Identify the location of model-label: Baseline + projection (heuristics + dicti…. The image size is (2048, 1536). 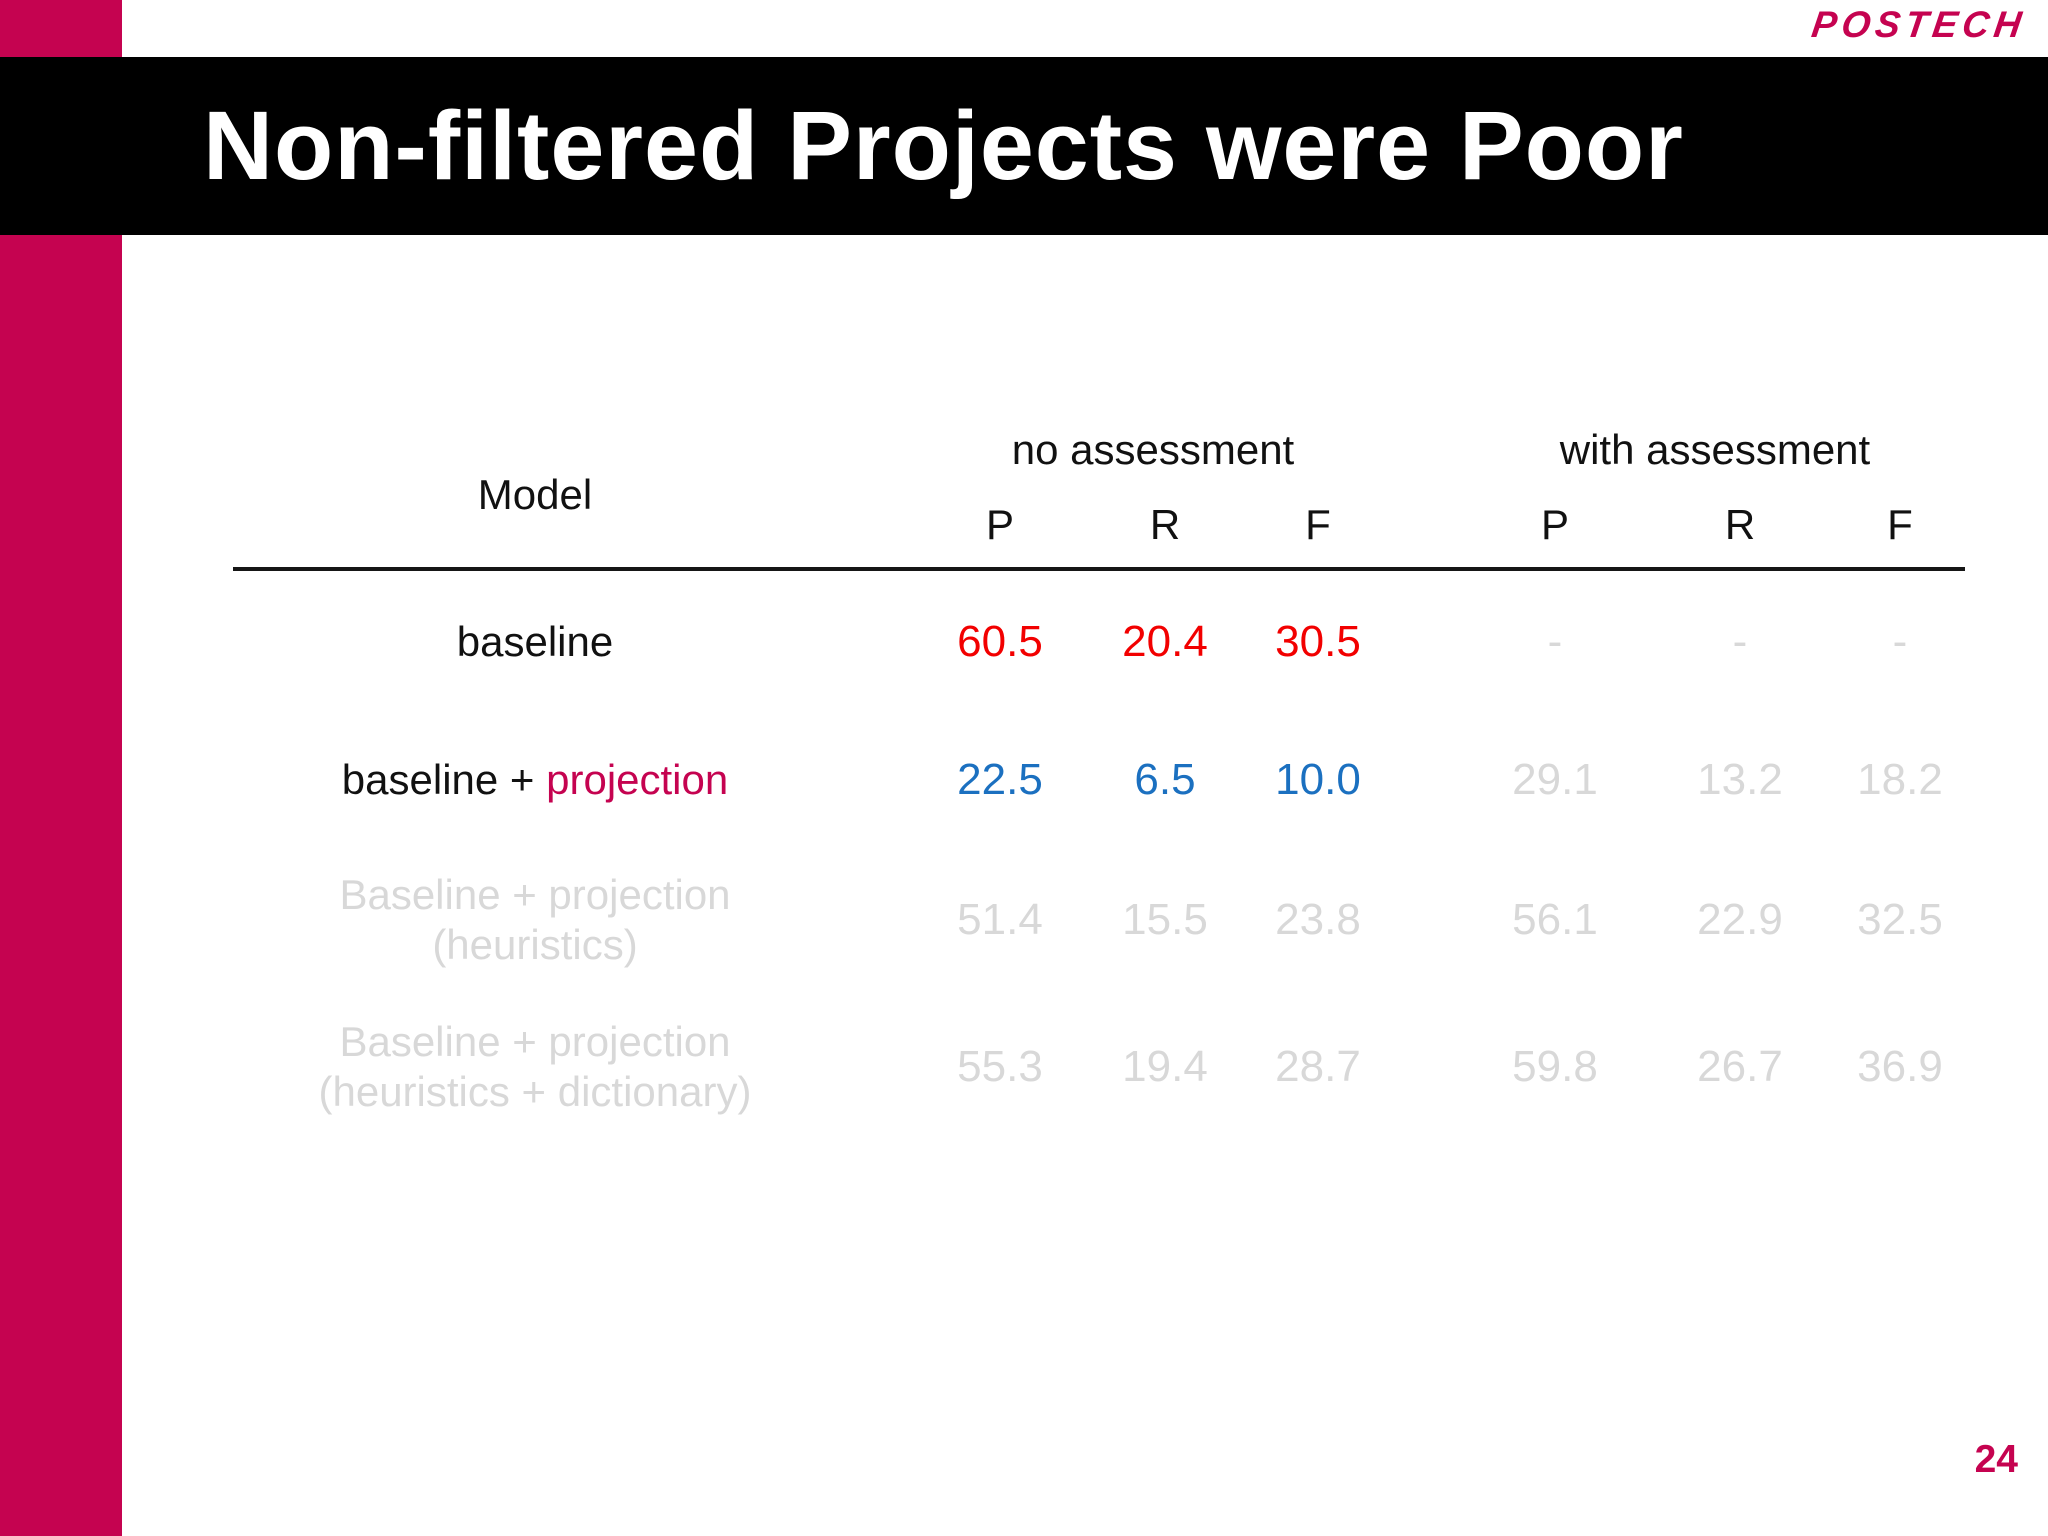
(535, 1066).